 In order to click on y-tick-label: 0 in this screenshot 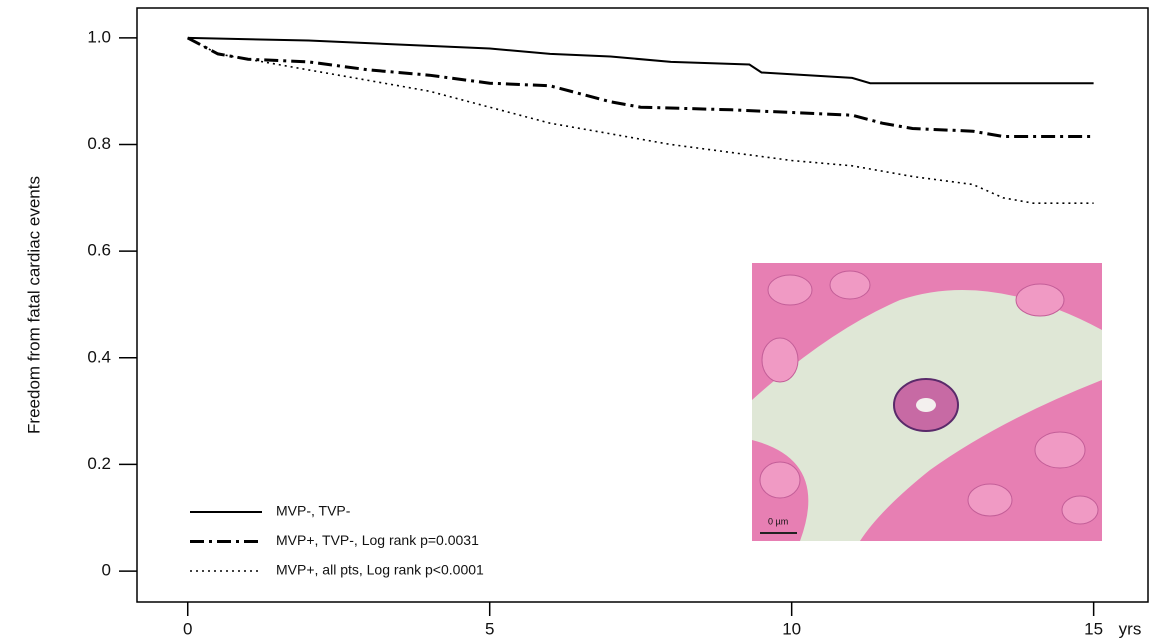, I will do `click(106, 570)`.